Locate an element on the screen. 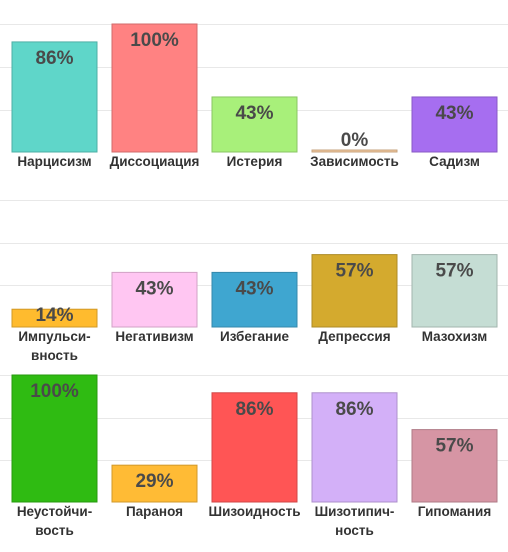  data-label-1-2: 100% is located at coordinates (154, 40).